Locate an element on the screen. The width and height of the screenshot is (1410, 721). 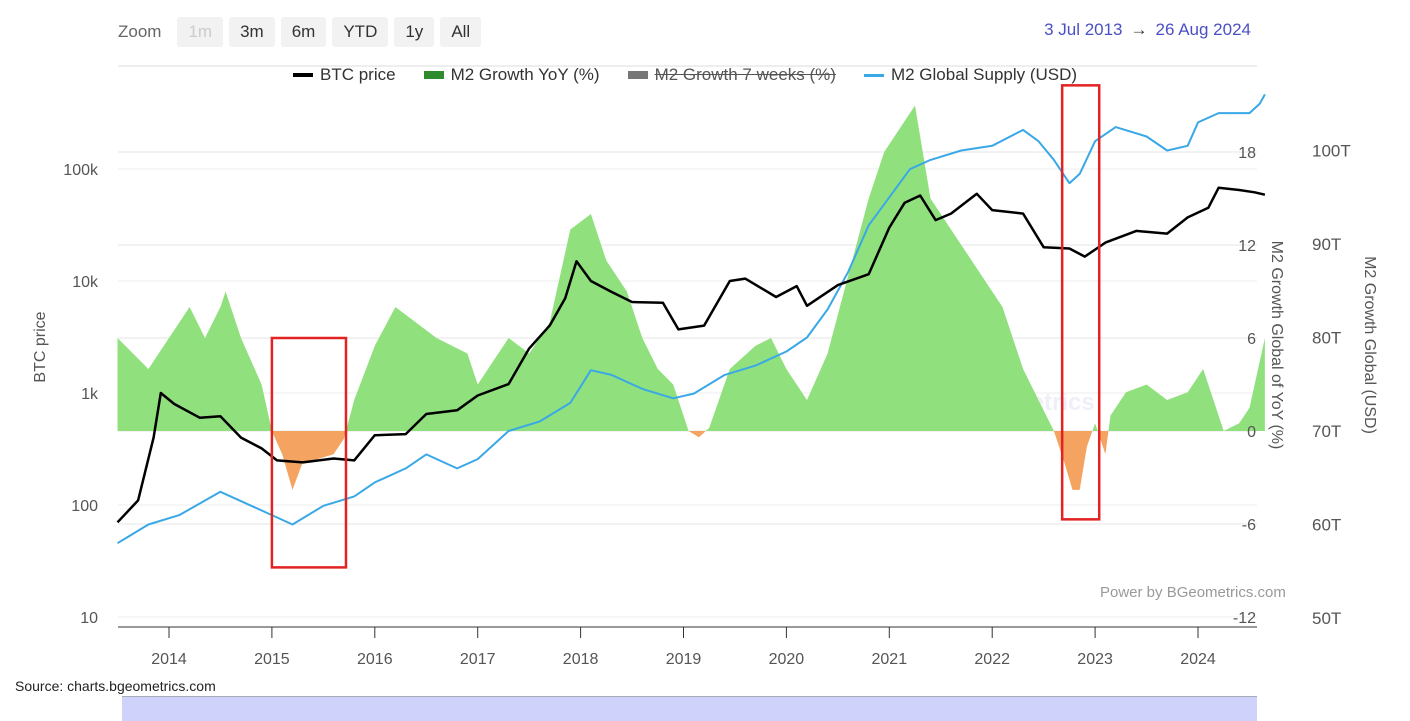
x-tick-label: 2020 is located at coordinates (787, 659).